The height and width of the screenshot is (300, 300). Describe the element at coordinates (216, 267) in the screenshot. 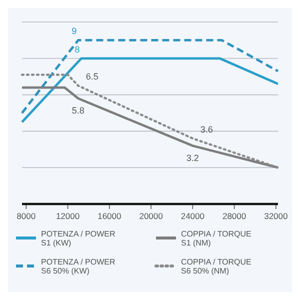

I see `legend-label: COPPIA / TORQUE S6 50% (NM)` at that location.